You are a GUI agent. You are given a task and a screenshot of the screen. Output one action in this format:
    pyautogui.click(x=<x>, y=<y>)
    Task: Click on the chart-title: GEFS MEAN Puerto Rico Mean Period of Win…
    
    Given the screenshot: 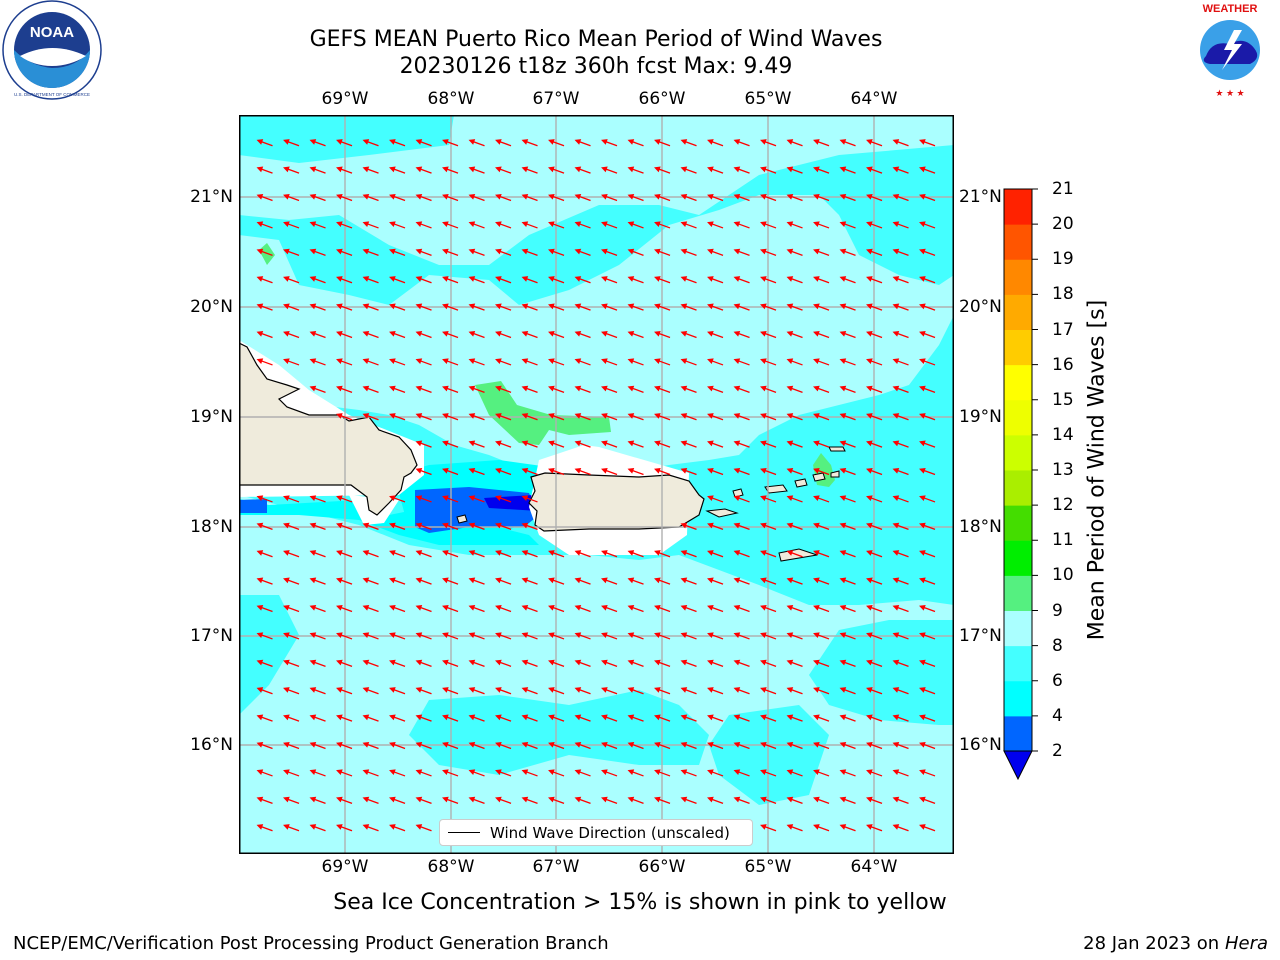 What is the action you would take?
    pyautogui.click(x=596, y=39)
    